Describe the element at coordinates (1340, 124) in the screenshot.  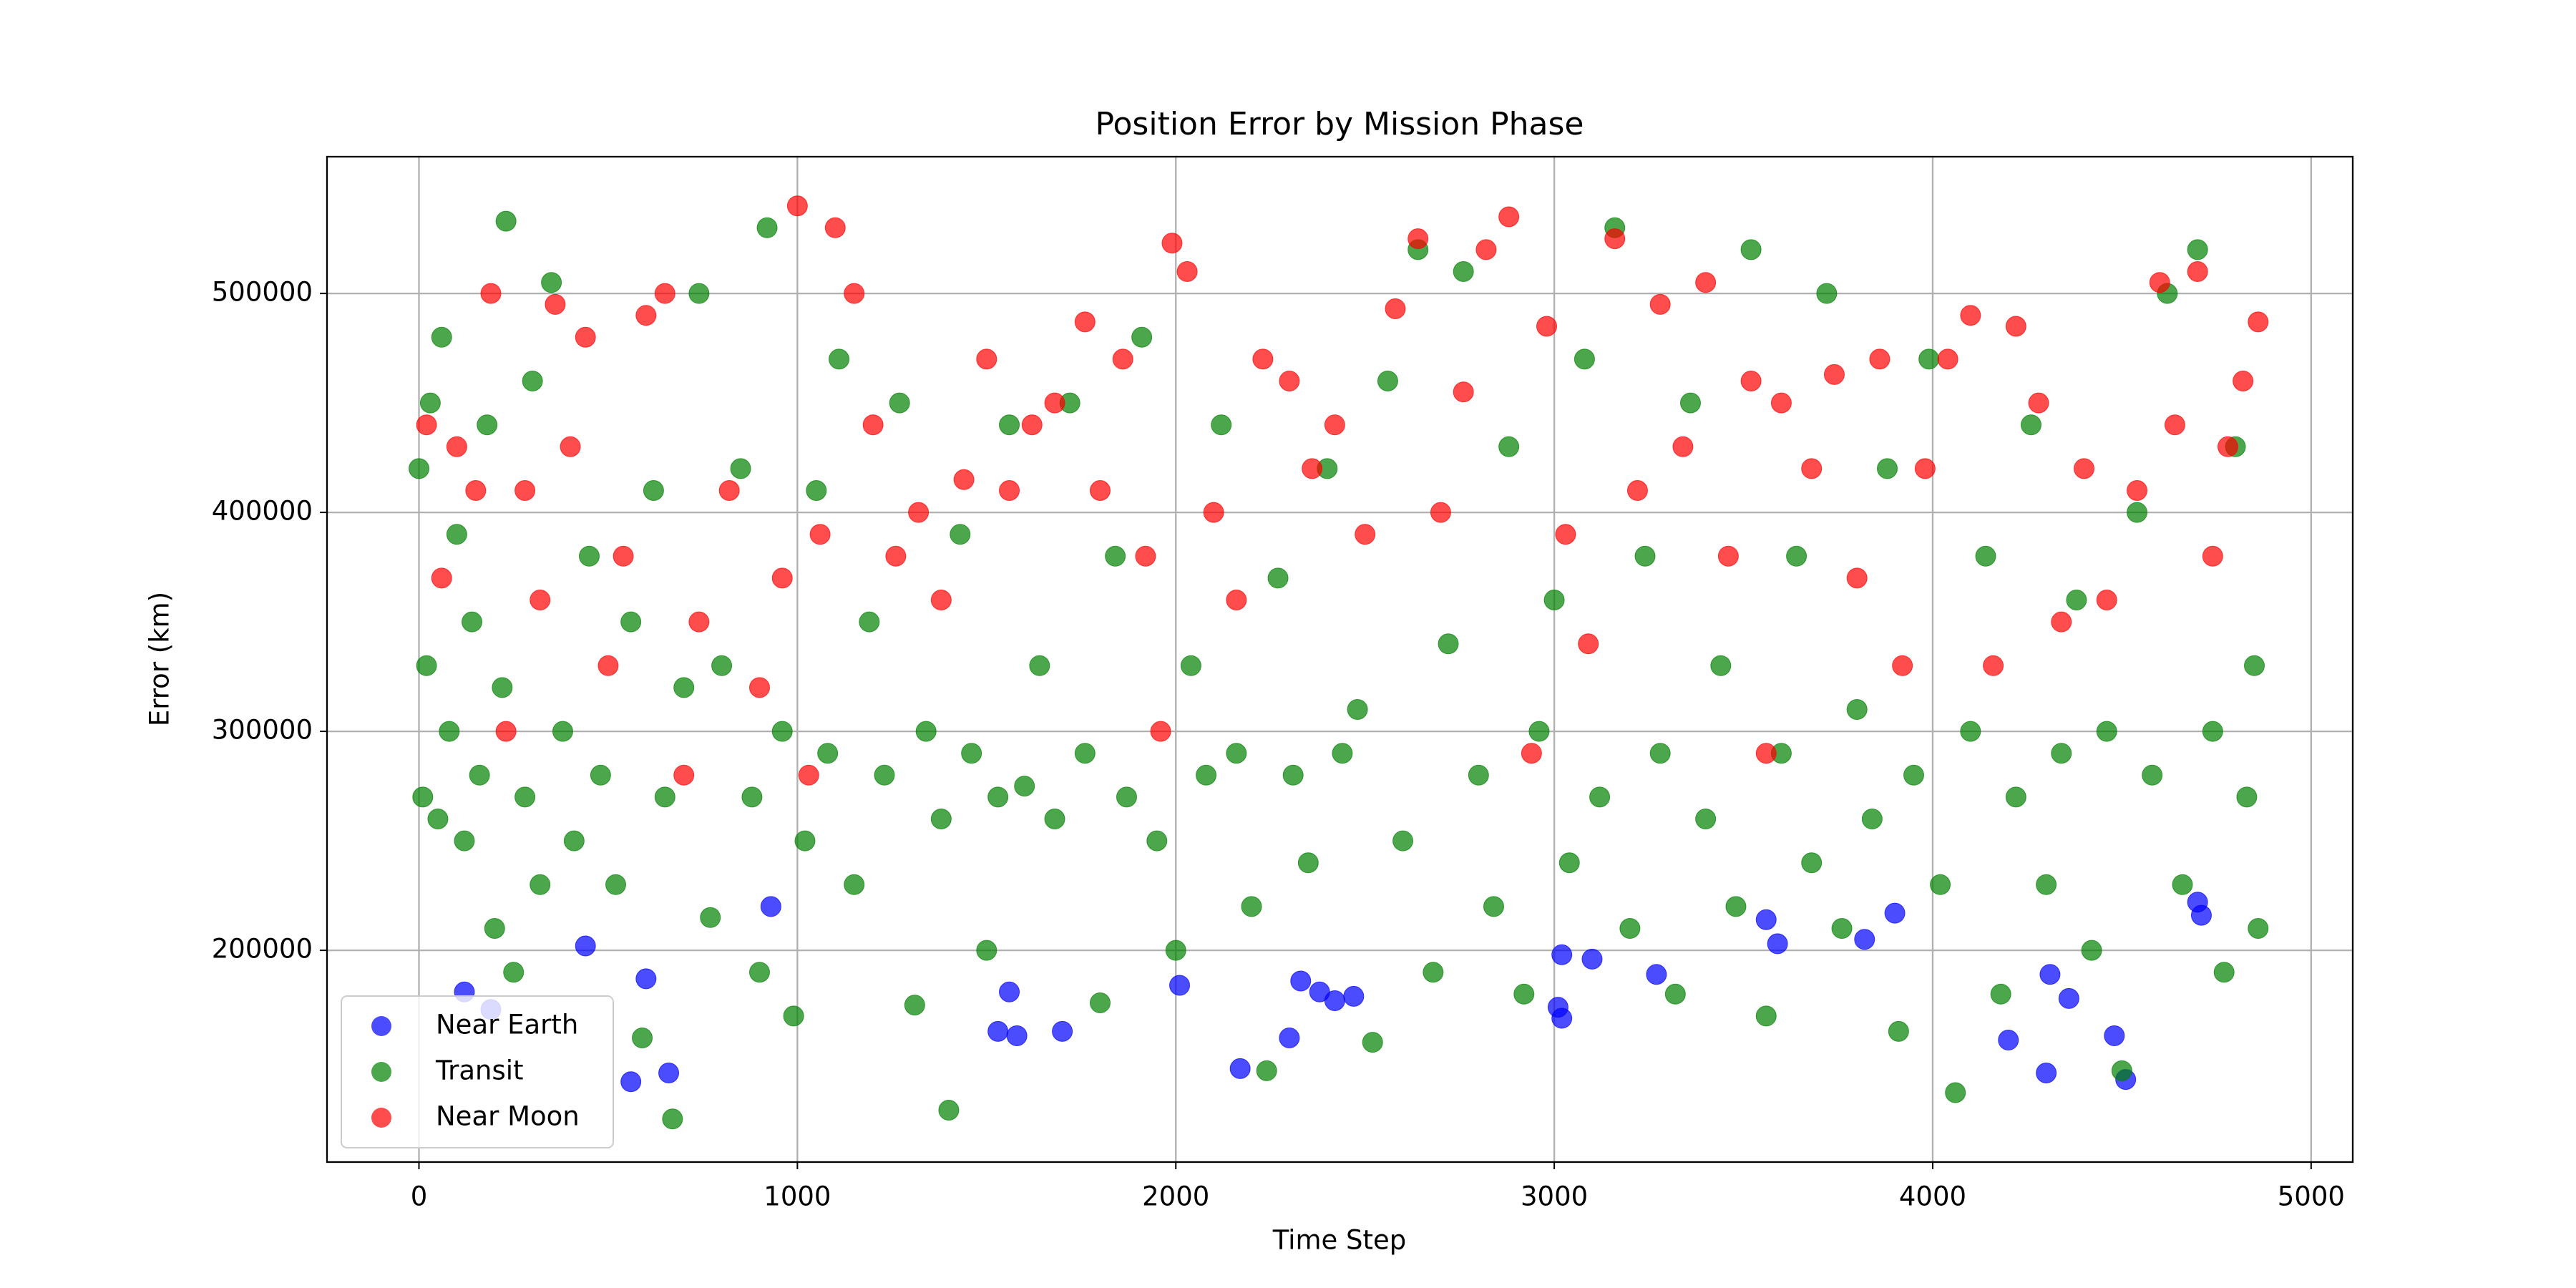
I see `chart-title: Position Error by Mission Phase` at that location.